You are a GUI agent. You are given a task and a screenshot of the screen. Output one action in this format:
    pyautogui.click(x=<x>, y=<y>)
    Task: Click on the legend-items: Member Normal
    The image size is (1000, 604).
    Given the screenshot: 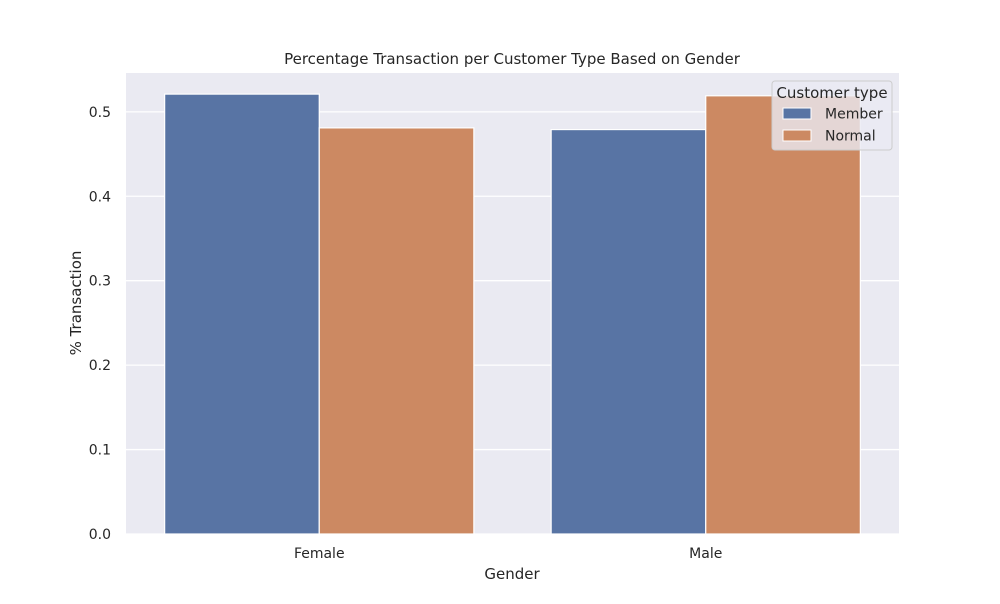 What is the action you would take?
    pyautogui.click(x=832, y=126)
    